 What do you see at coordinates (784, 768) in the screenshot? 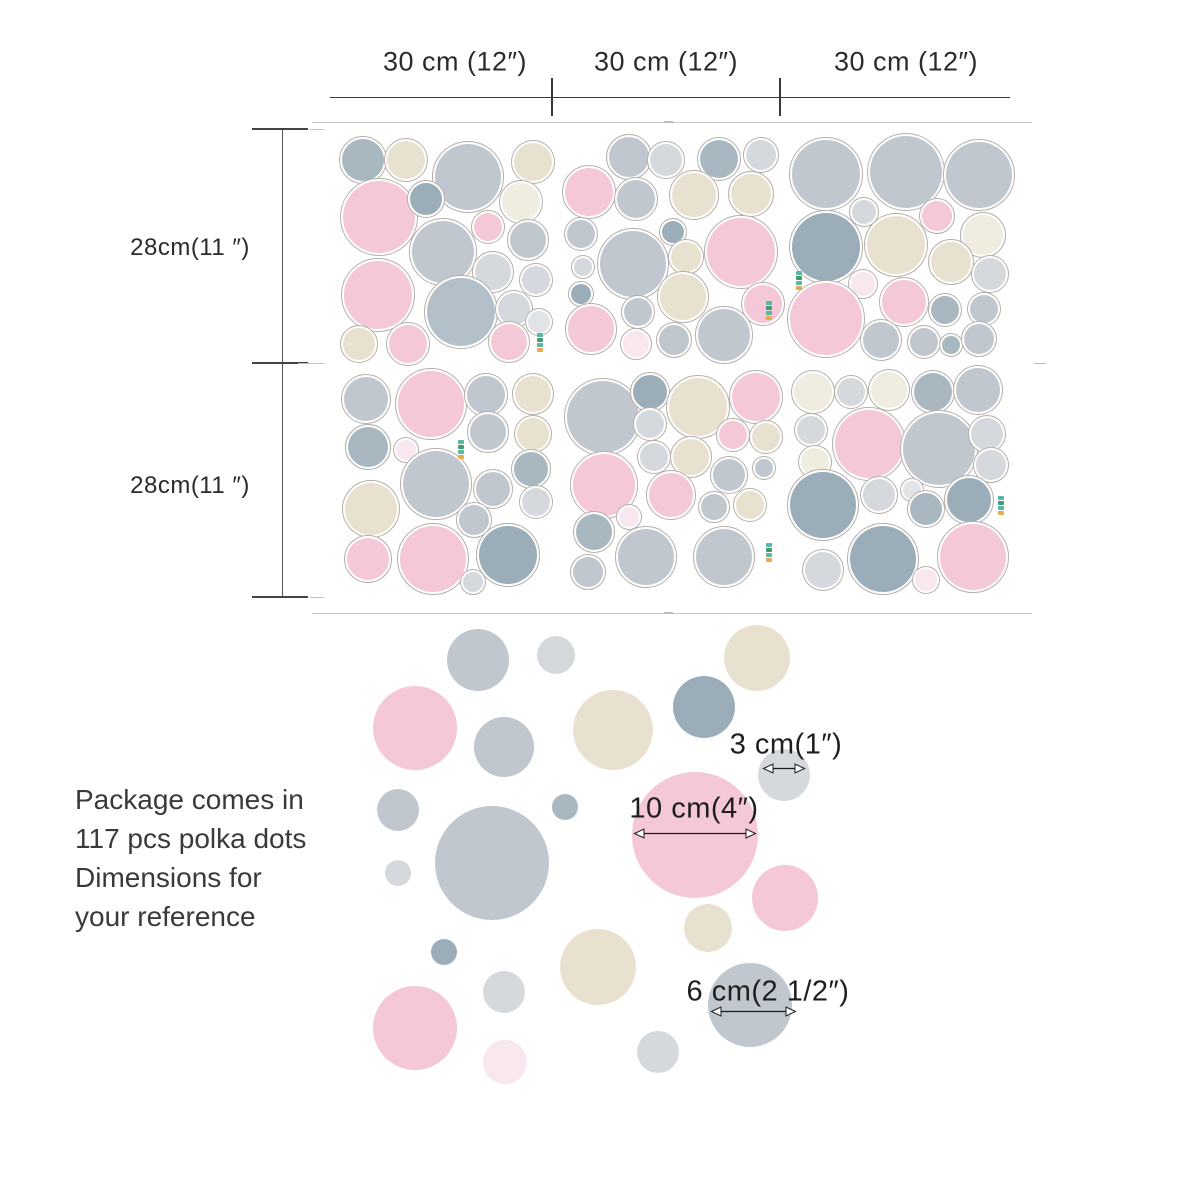
I see `dimension-arrow` at bounding box center [784, 768].